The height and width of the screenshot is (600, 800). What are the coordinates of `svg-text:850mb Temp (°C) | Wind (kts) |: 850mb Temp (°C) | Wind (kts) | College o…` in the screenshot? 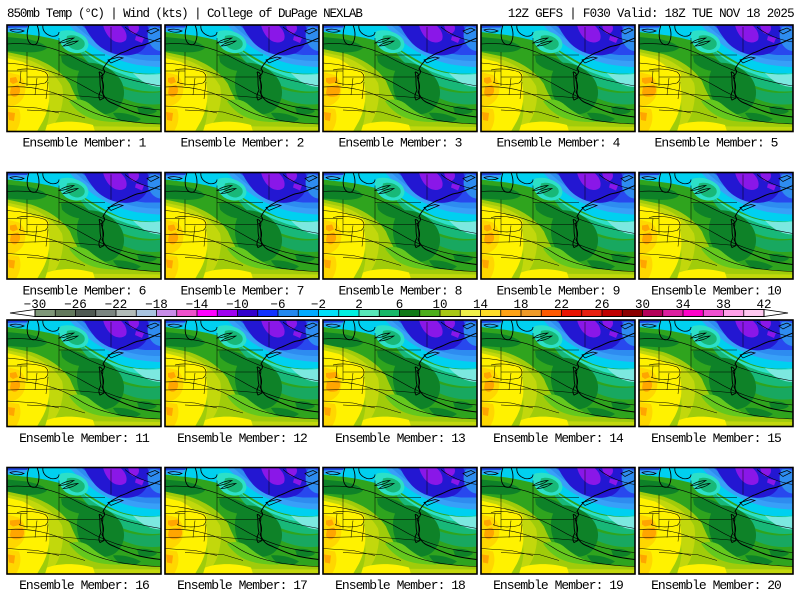 It's located at (185, 14).